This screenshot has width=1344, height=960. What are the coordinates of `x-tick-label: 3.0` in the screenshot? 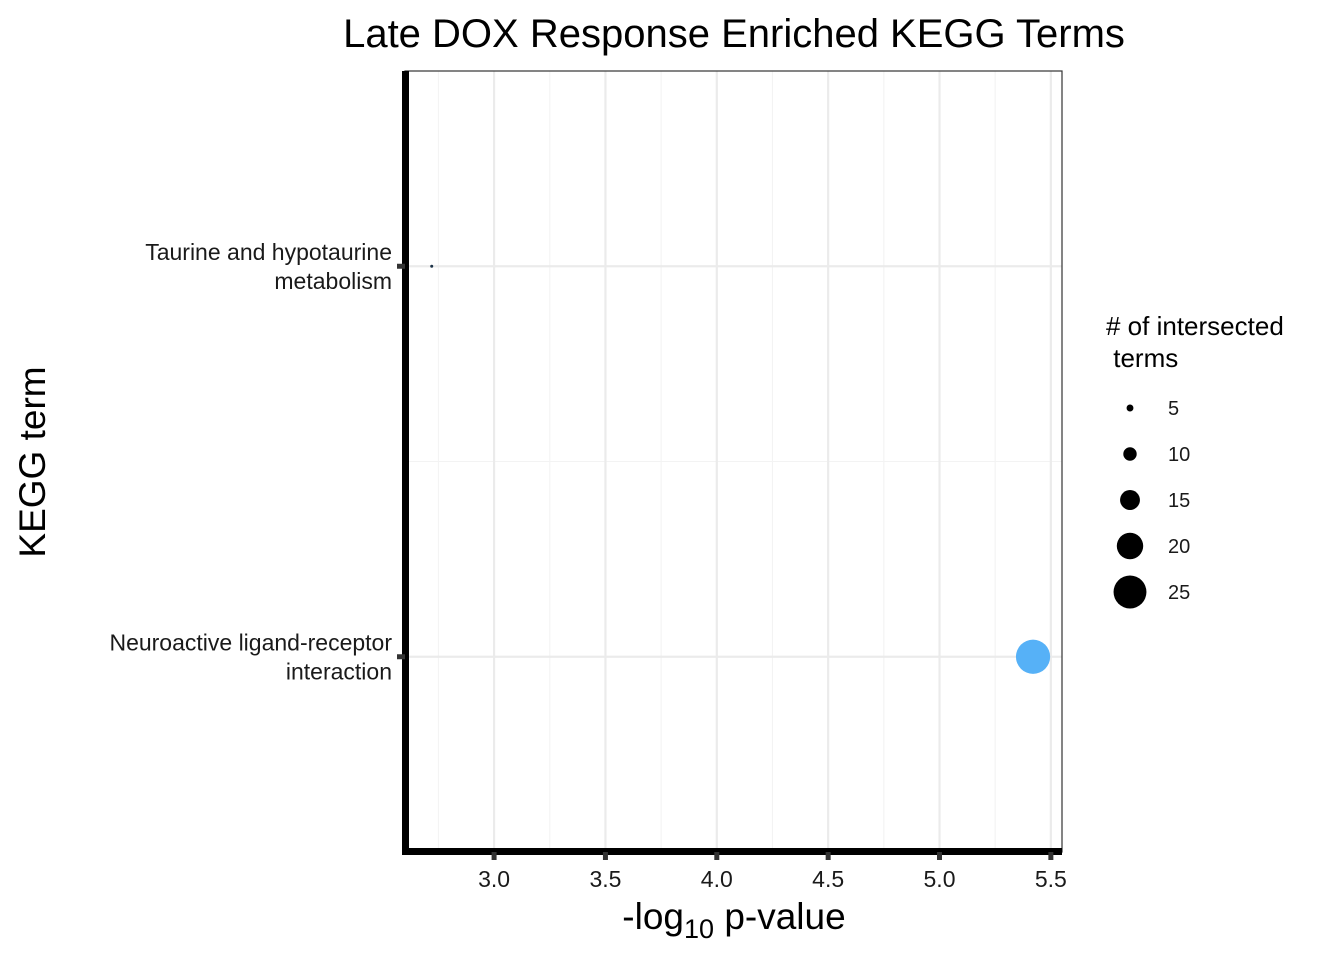 It's located at (494, 879).